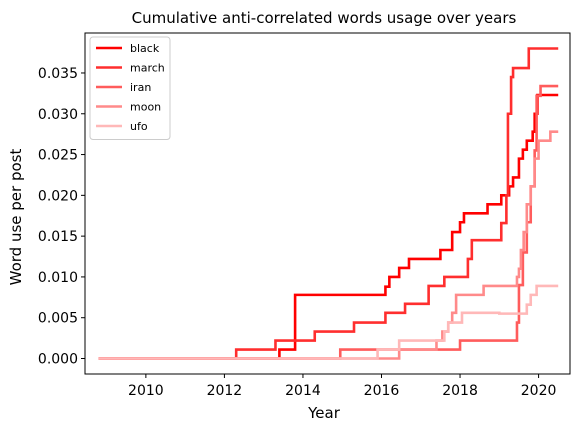  What do you see at coordinates (382, 391) in the screenshot?
I see `x-tick-label: 2016` at bounding box center [382, 391].